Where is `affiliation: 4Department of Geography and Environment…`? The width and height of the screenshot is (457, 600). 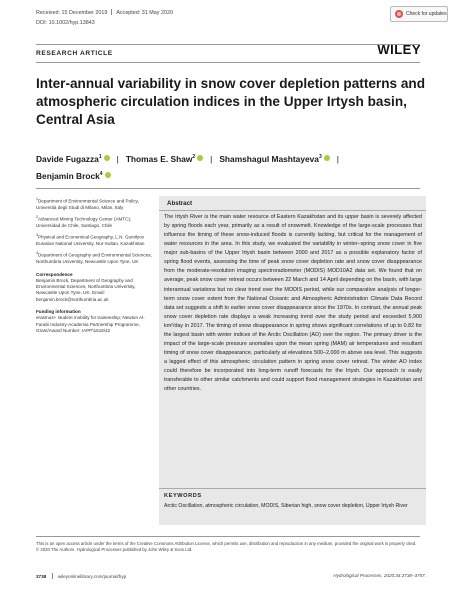
affiliation: 4Department of Geography and Environment… is located at coordinates (94, 258).